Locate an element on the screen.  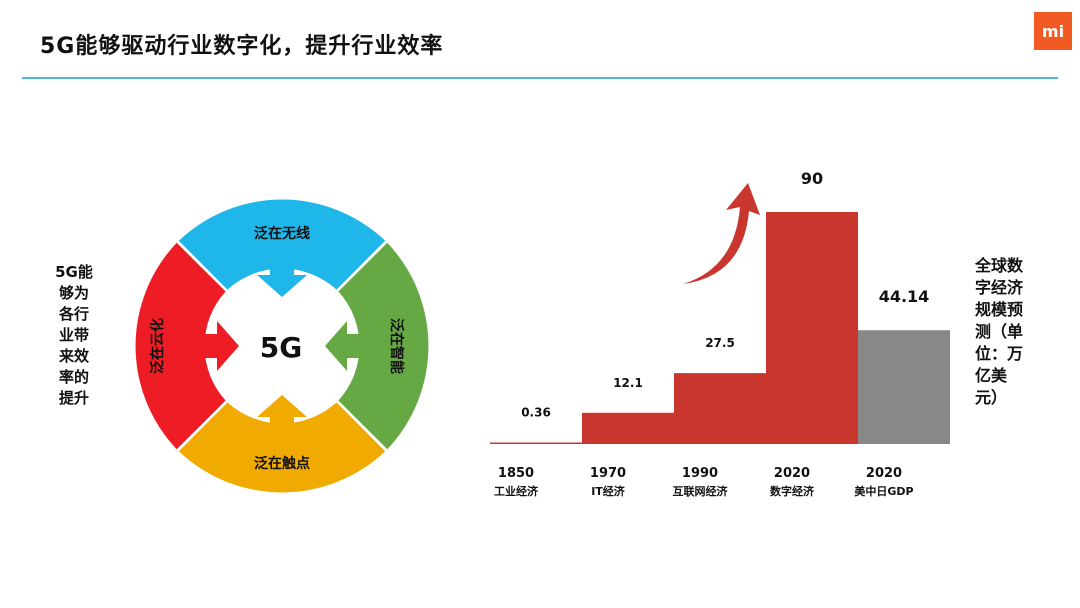
tick-label-2: 互联网经济 is located at coordinates (701, 491).